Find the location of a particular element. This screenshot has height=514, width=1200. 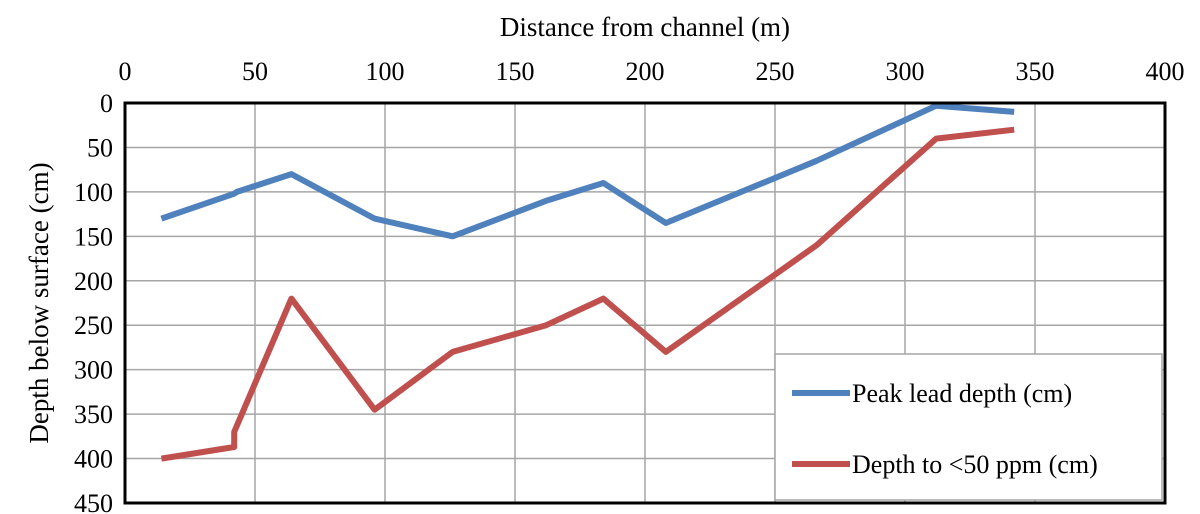

y-tick-label: 250 is located at coordinates (93, 325).